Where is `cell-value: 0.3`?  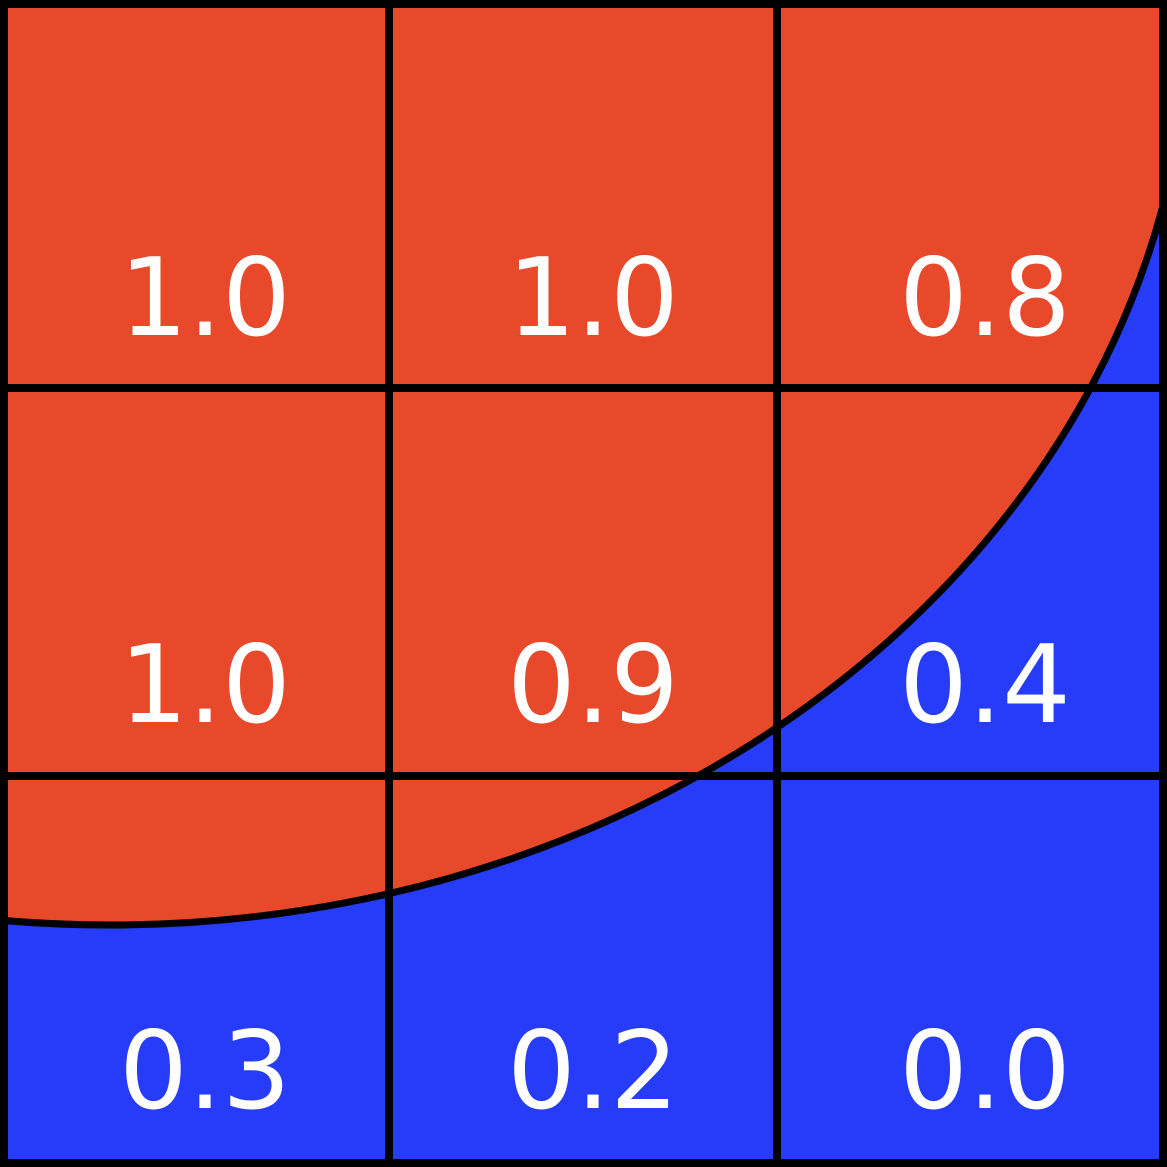 cell-value: 0.3 is located at coordinates (205, 1071).